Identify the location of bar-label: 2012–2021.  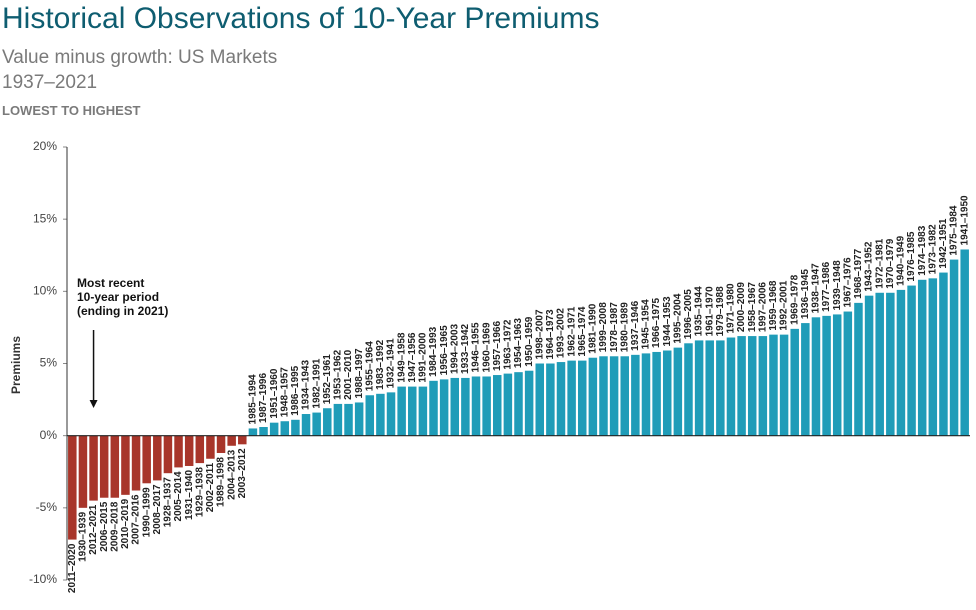
(93, 529).